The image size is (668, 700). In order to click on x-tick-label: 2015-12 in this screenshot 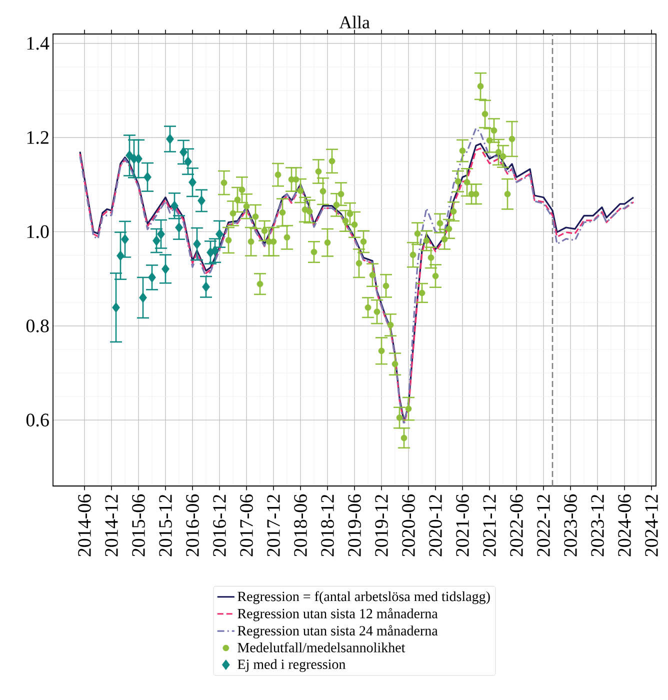, I will do `click(165, 525)`.